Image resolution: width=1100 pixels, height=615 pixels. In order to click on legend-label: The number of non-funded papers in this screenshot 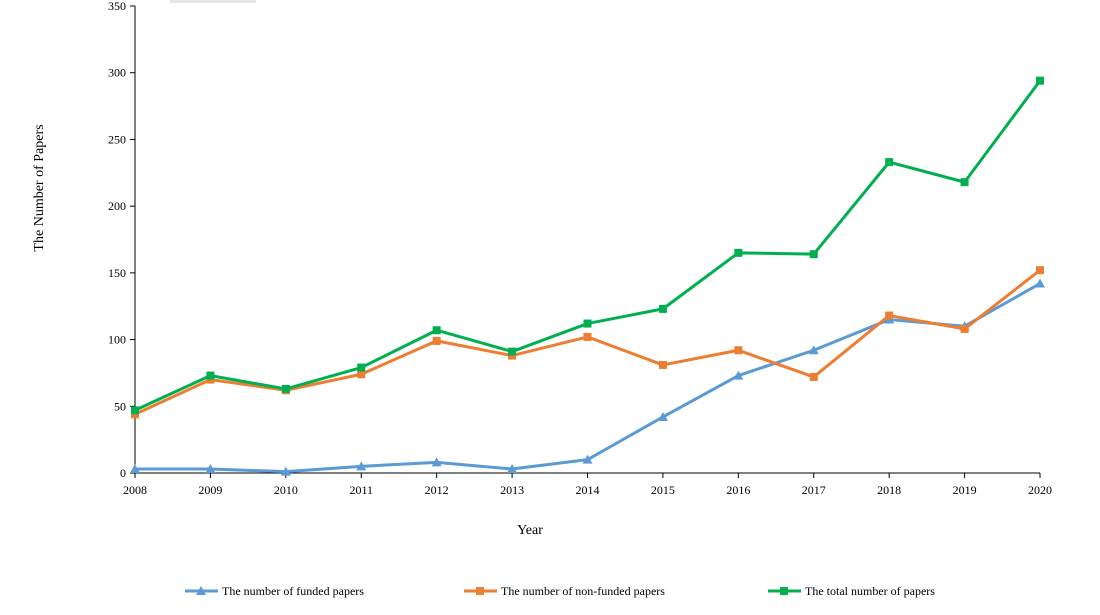, I will do `click(583, 591)`.